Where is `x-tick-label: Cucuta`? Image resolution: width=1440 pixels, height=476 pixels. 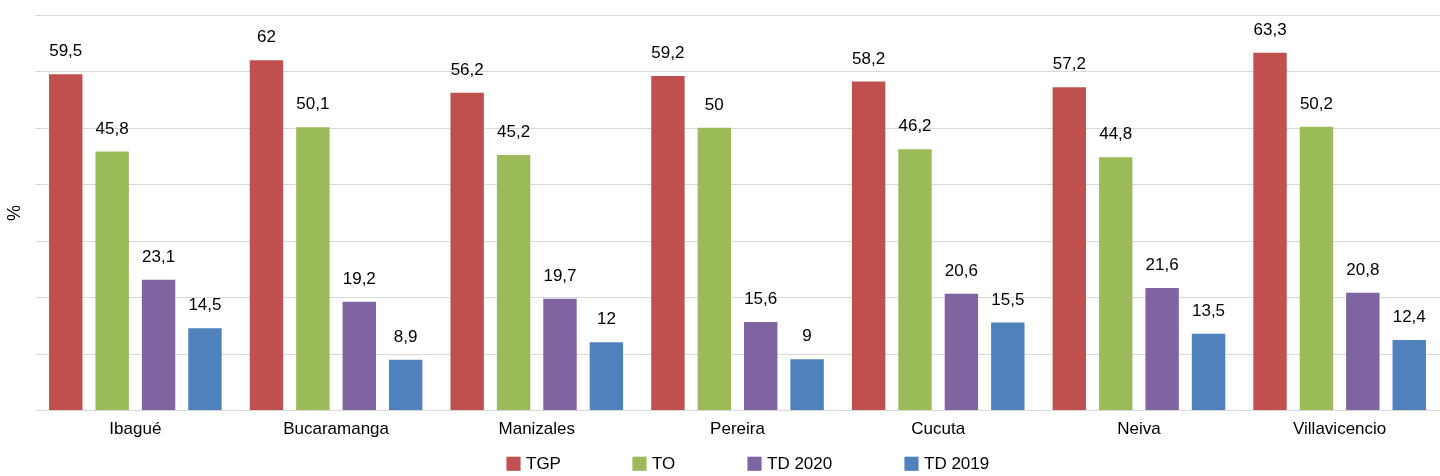
x-tick-label: Cucuta is located at coordinates (938, 428).